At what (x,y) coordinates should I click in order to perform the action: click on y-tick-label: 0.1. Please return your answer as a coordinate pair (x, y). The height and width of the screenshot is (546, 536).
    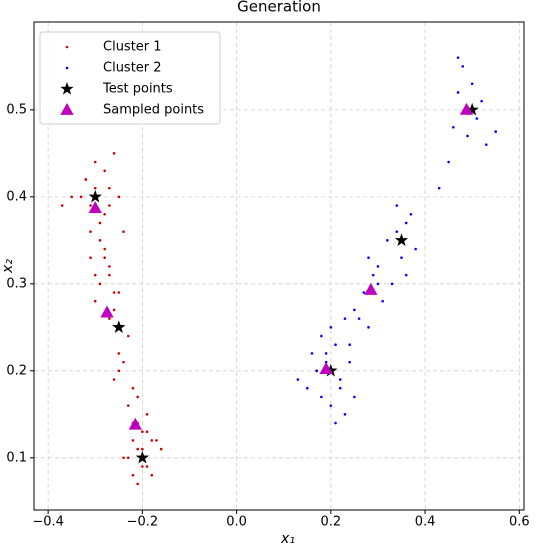
    Looking at the image, I should click on (16, 457).